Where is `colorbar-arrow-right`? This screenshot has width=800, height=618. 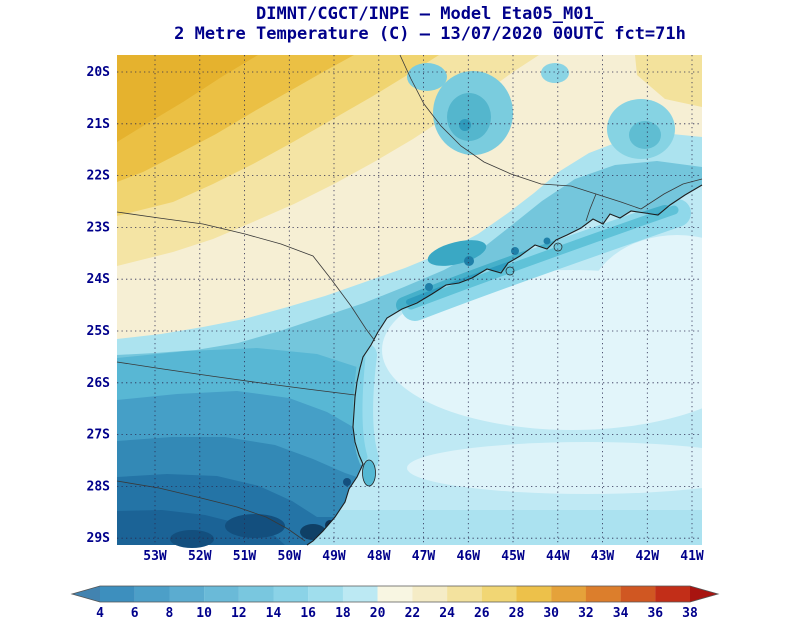
colorbar-arrow-right is located at coordinates (704, 594).